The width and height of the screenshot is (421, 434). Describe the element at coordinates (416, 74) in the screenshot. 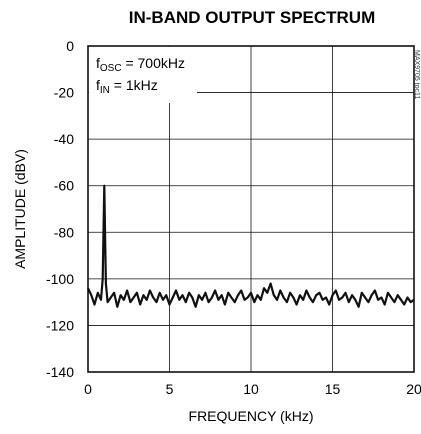

I see `figure-code: MAX9705 toc11` at that location.